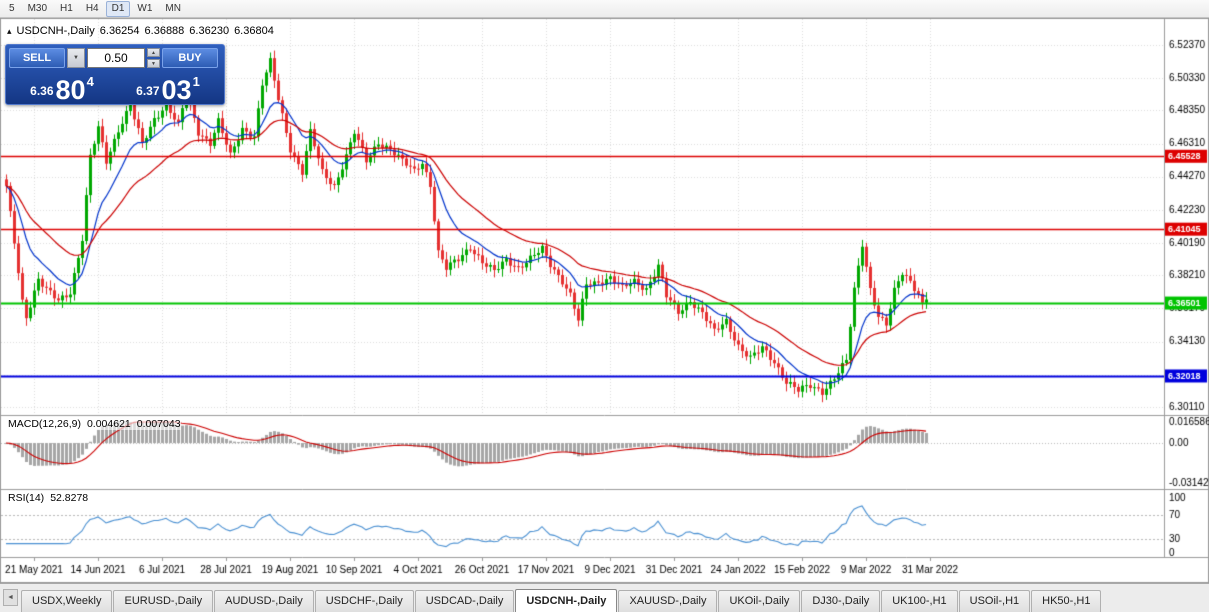 This screenshot has height=612, width=1209. What do you see at coordinates (66, 8) in the screenshot?
I see `period-button-h1: H1` at bounding box center [66, 8].